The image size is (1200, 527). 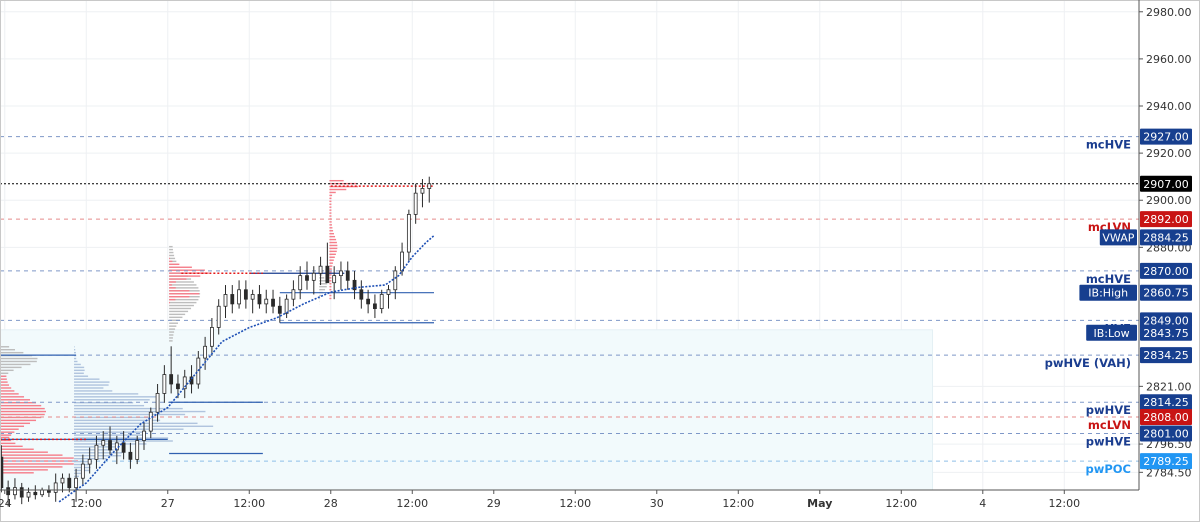 I want to click on y-axis-tick-label: 2900.00, so click(x=1169, y=200).